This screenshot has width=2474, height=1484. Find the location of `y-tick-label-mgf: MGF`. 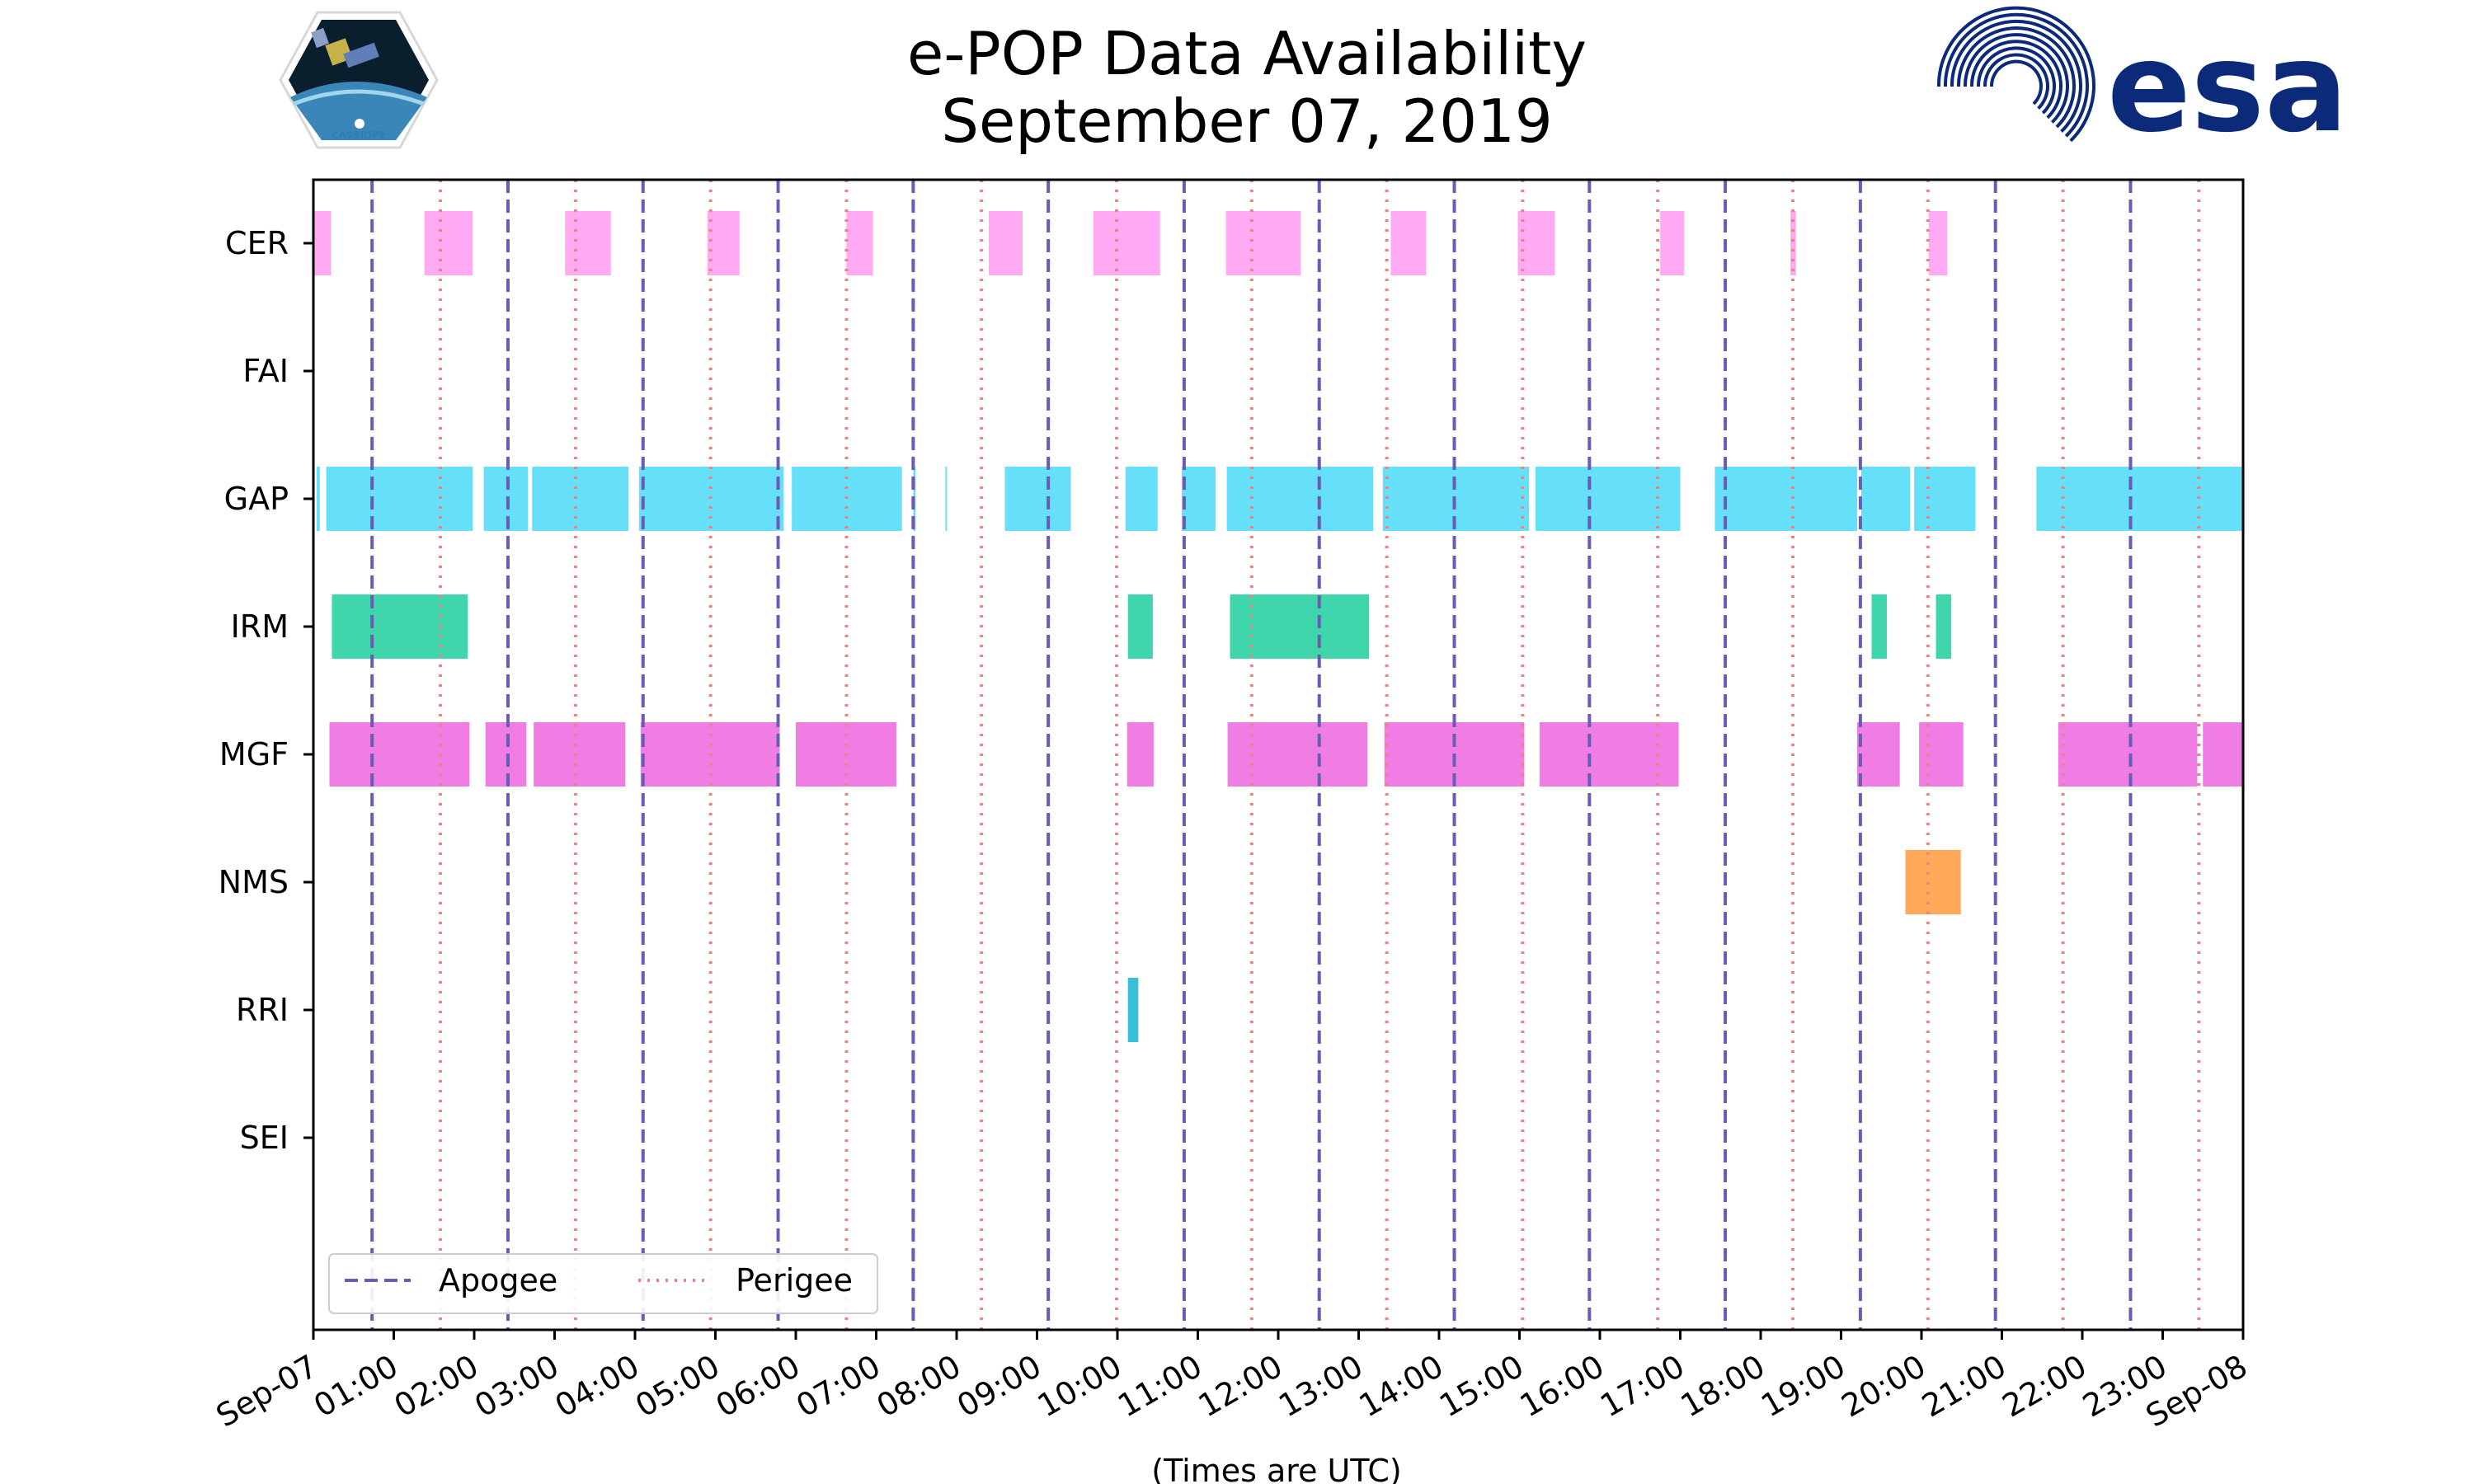

y-tick-label-mgf: MGF is located at coordinates (254, 754).